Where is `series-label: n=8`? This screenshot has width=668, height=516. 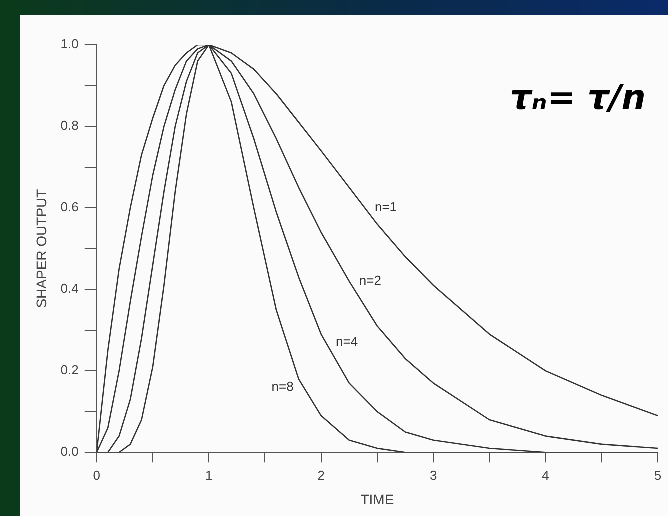 series-label: n=8 is located at coordinates (283, 386).